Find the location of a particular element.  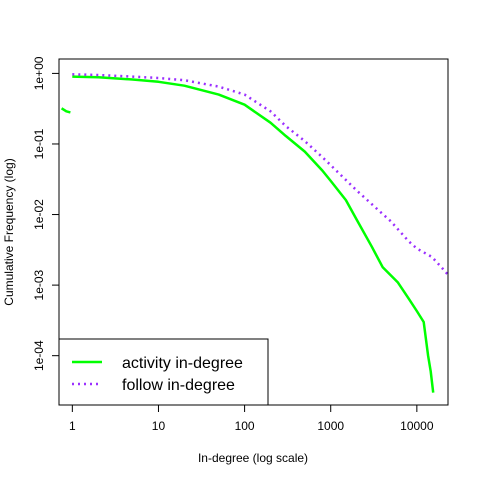

legend-label: activity in-degree is located at coordinates (182, 363).